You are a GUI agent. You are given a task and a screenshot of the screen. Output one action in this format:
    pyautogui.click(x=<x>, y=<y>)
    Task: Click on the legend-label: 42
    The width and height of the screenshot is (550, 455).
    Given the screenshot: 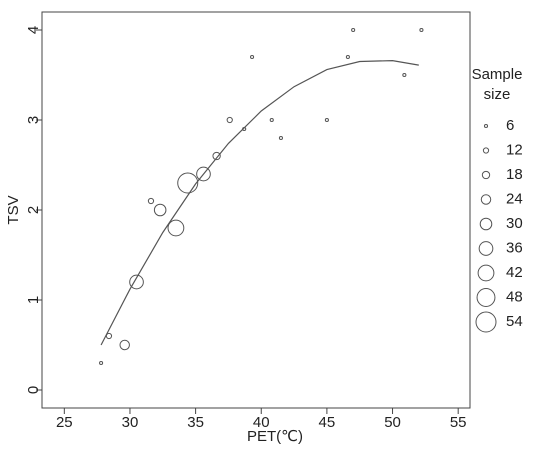 What is the action you would take?
    pyautogui.click(x=514, y=272)
    